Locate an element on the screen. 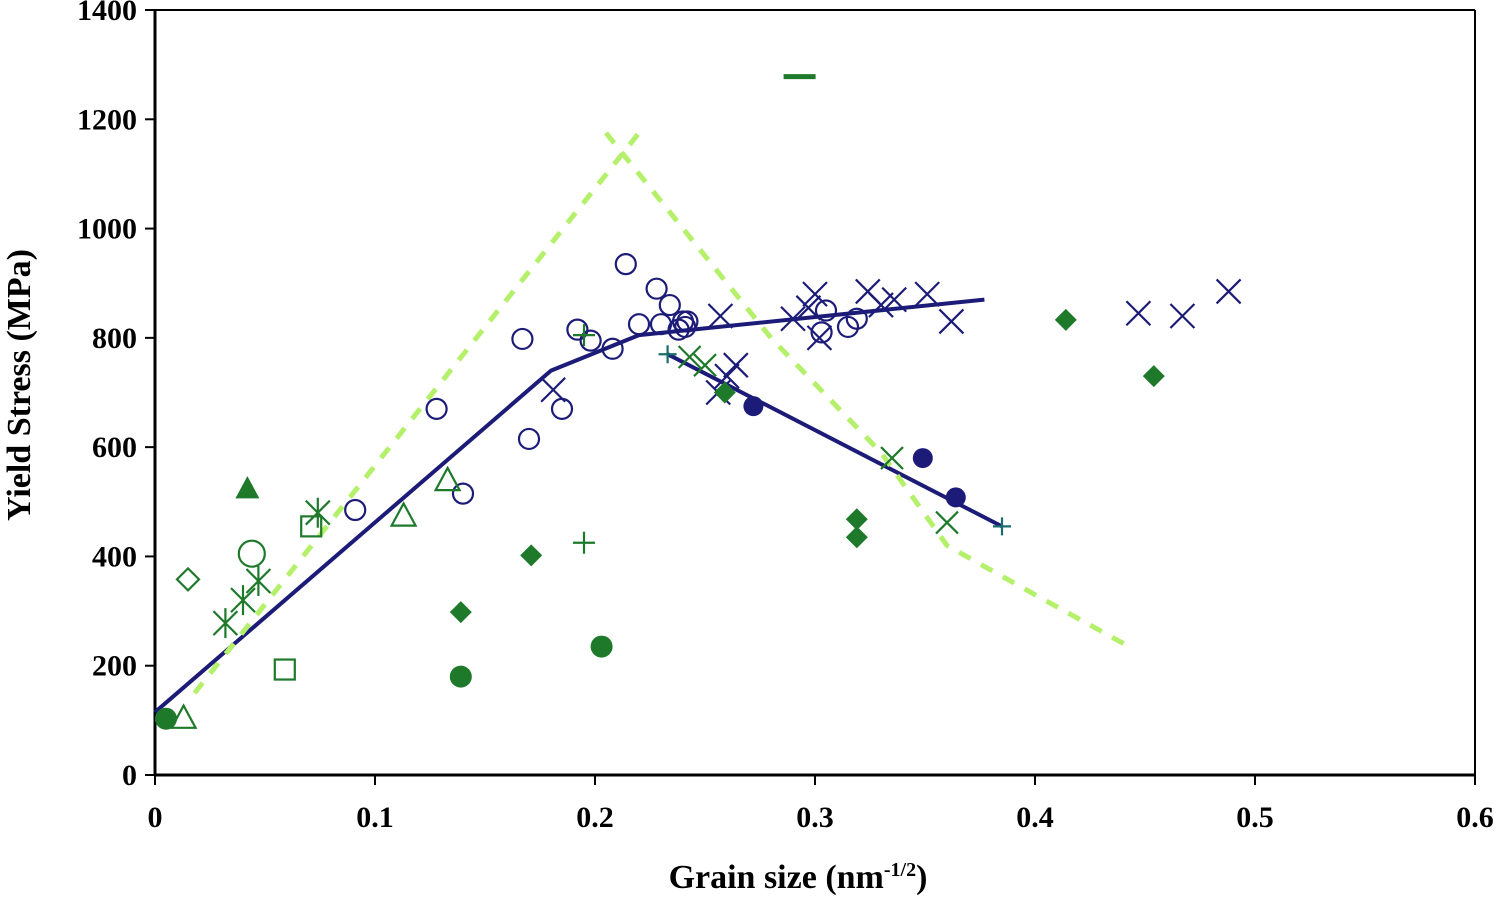  x-axis-title: Grain size (nm-1/2) is located at coordinates (798, 877).